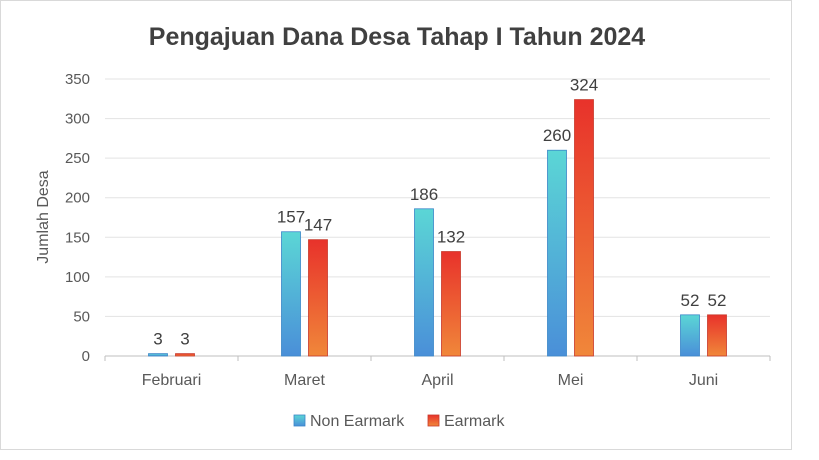  What do you see at coordinates (451, 237) in the screenshot?
I see `data-label: 132` at bounding box center [451, 237].